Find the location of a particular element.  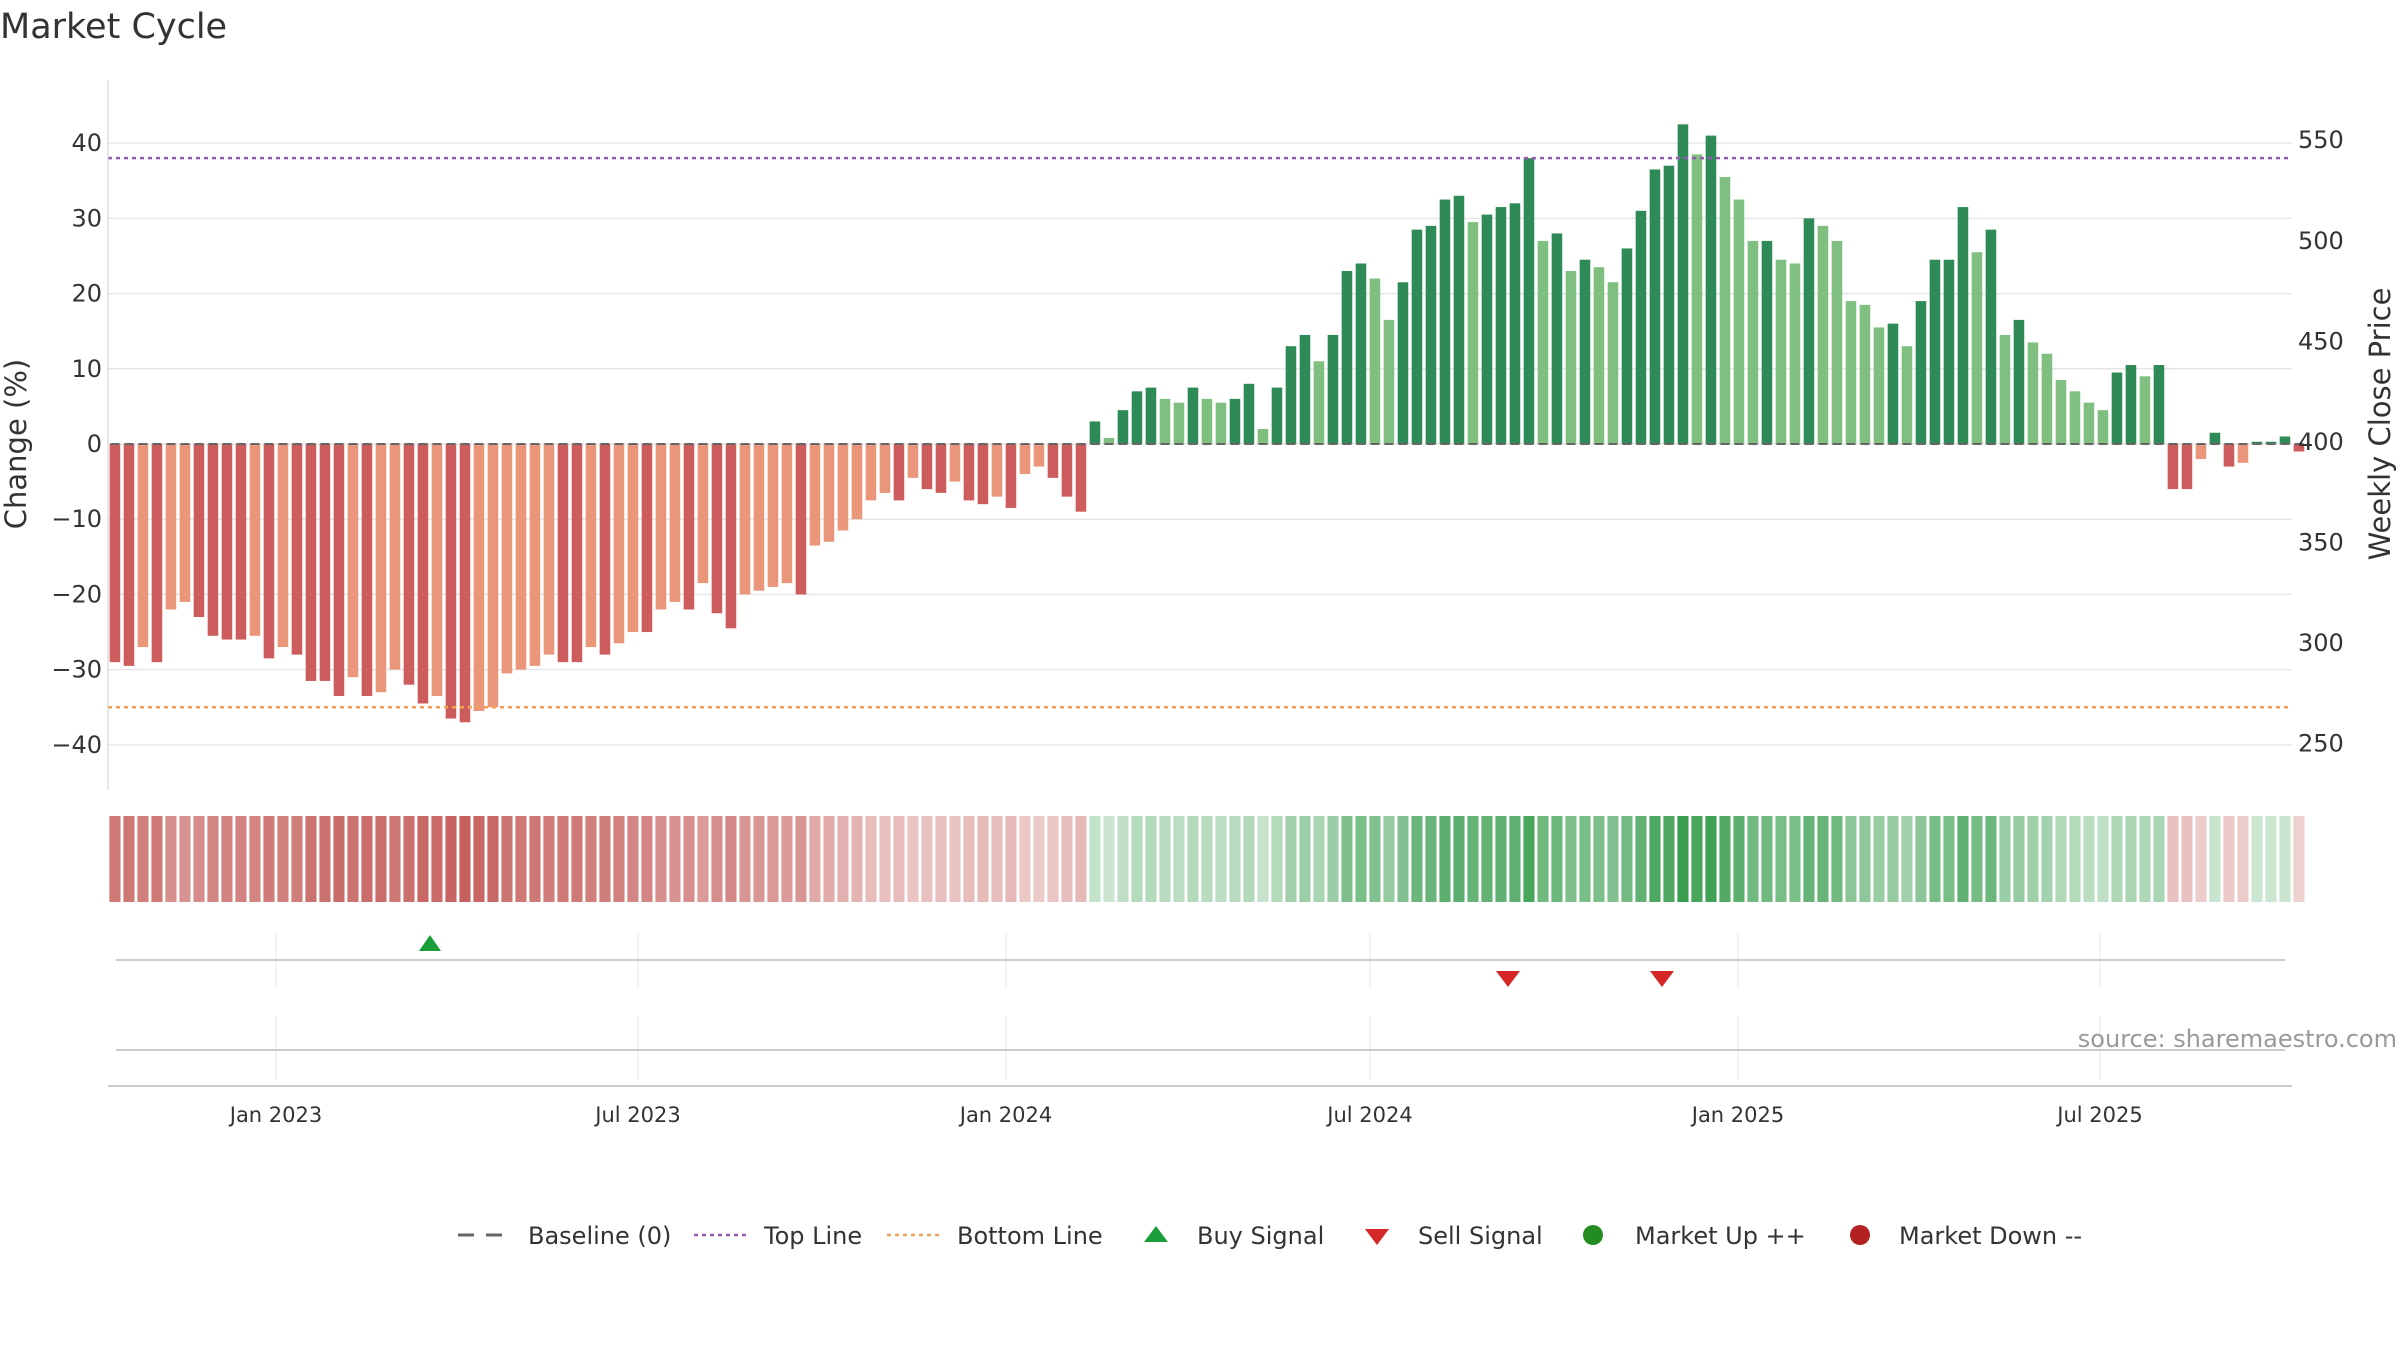

y2-tick-label: 350 is located at coordinates (2321, 543).